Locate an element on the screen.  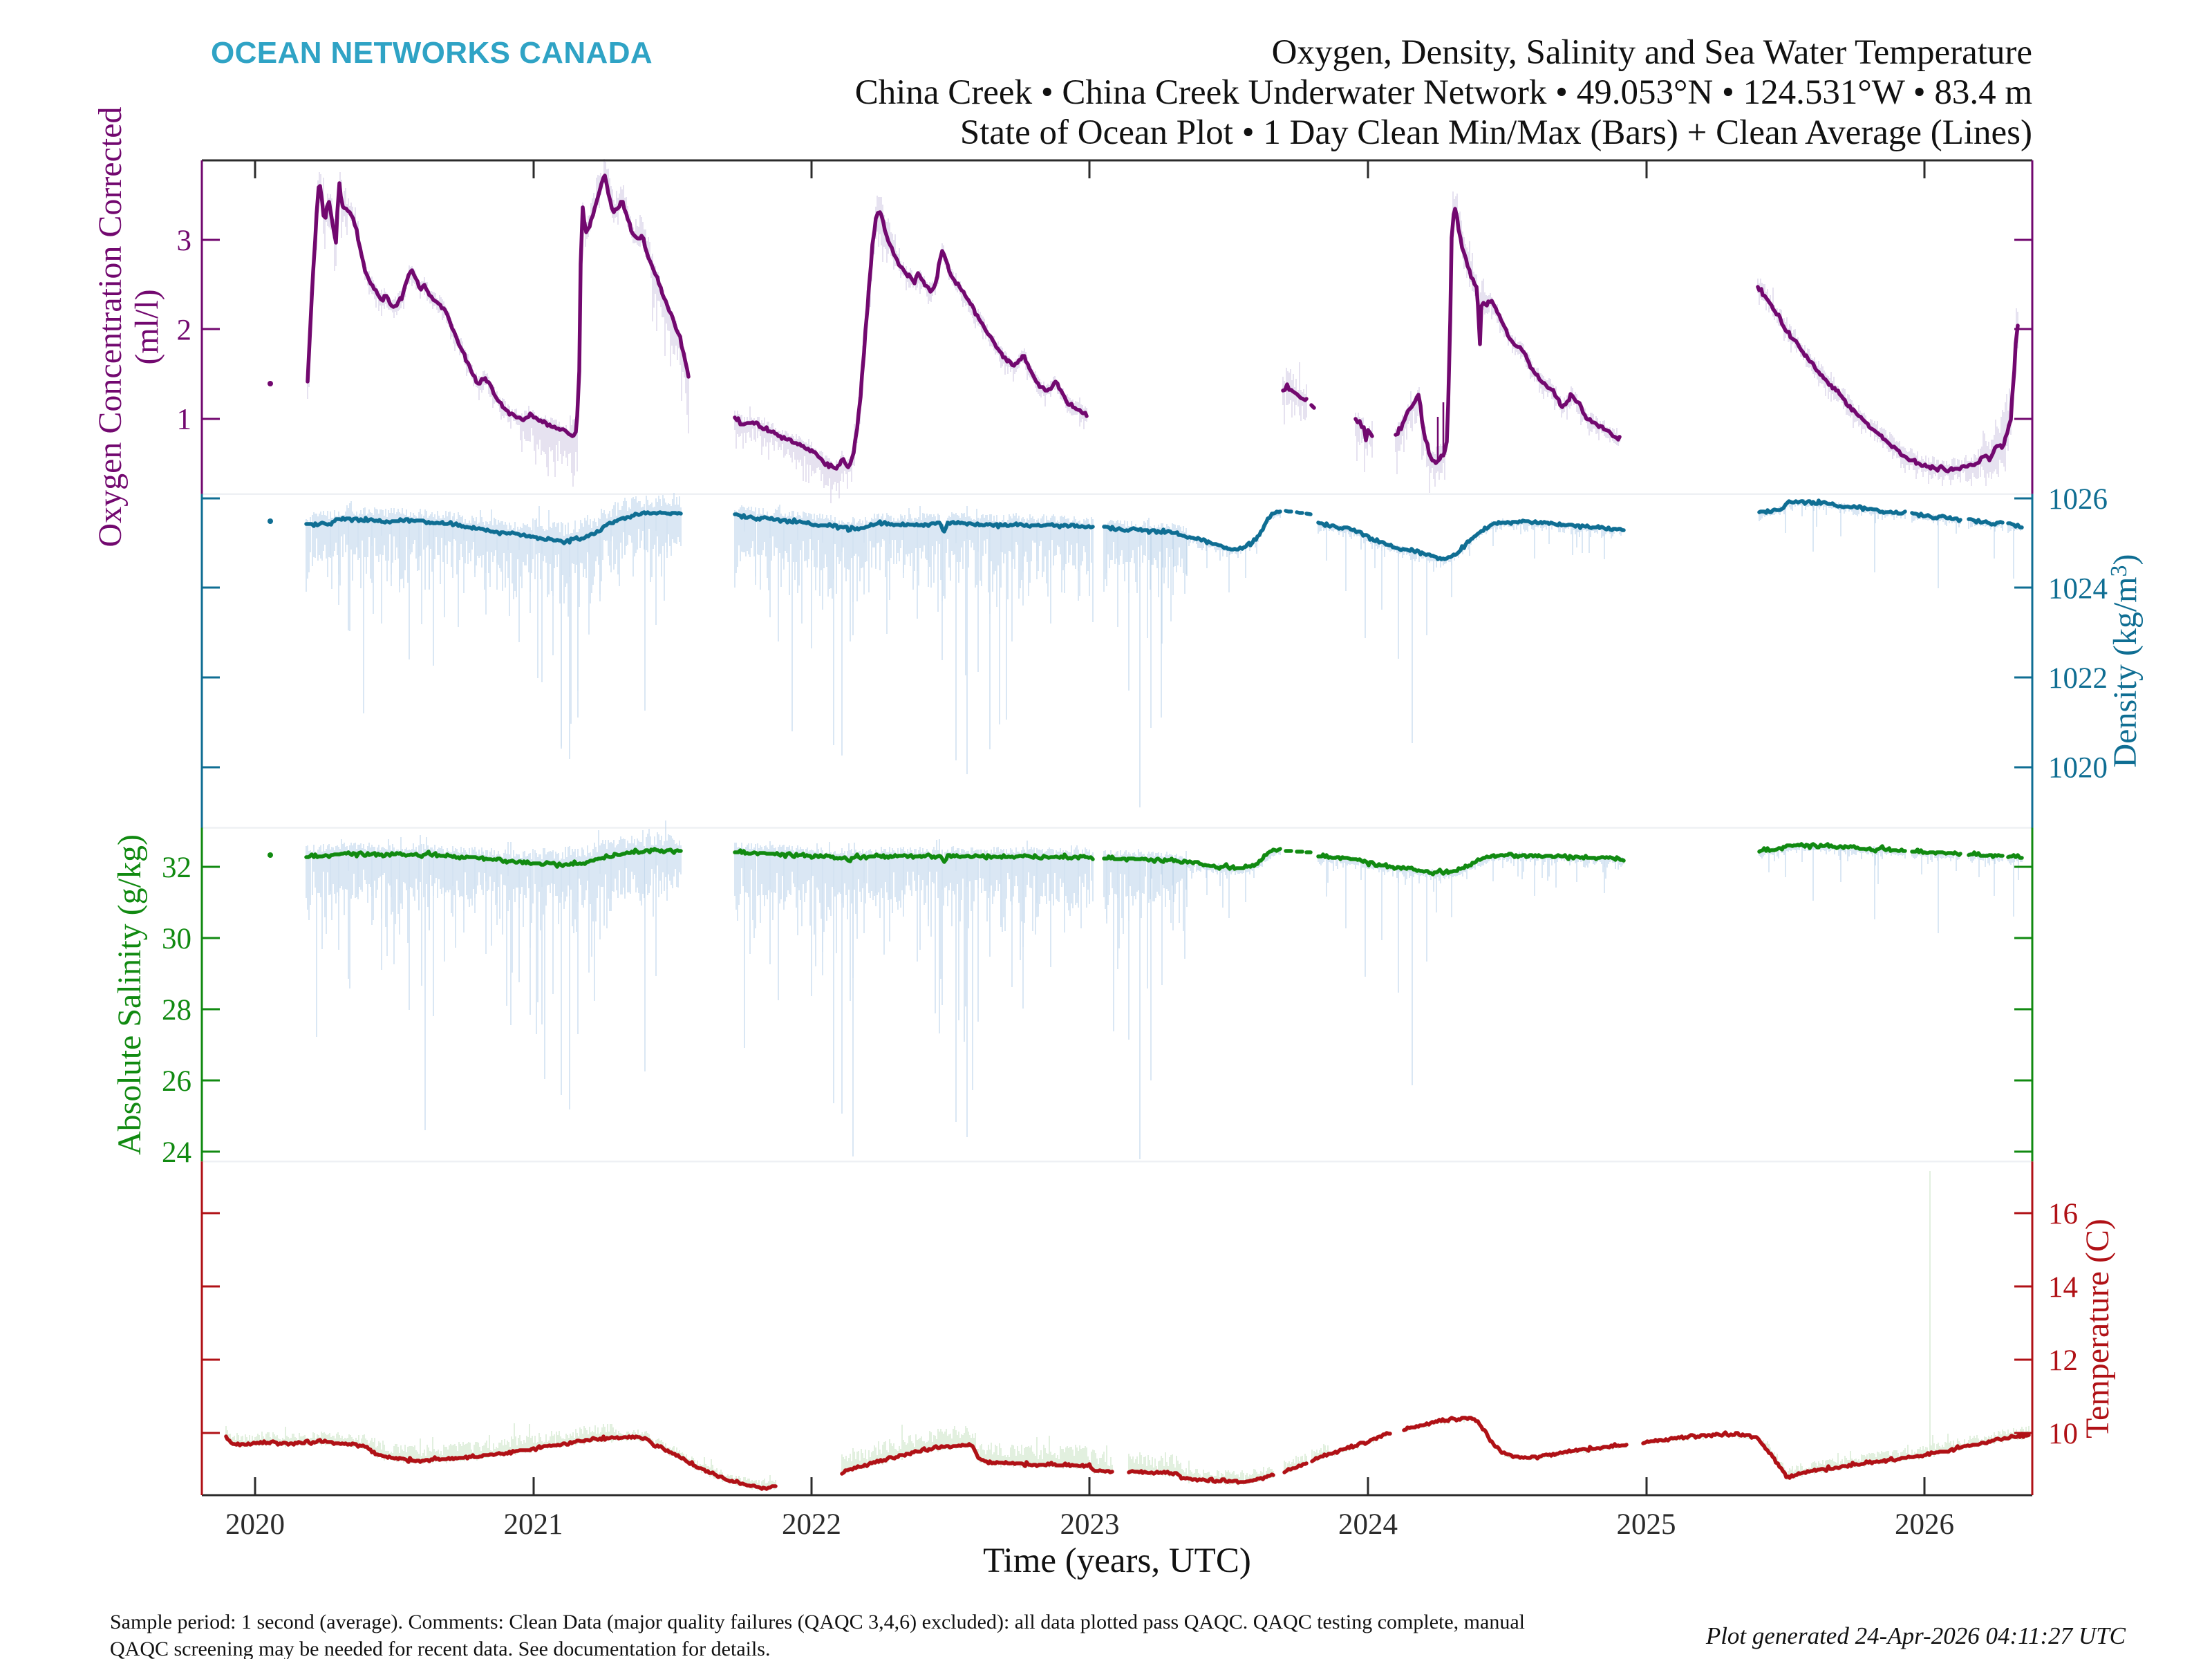
svg-text: 16 is located at coordinates (2063, 1214).